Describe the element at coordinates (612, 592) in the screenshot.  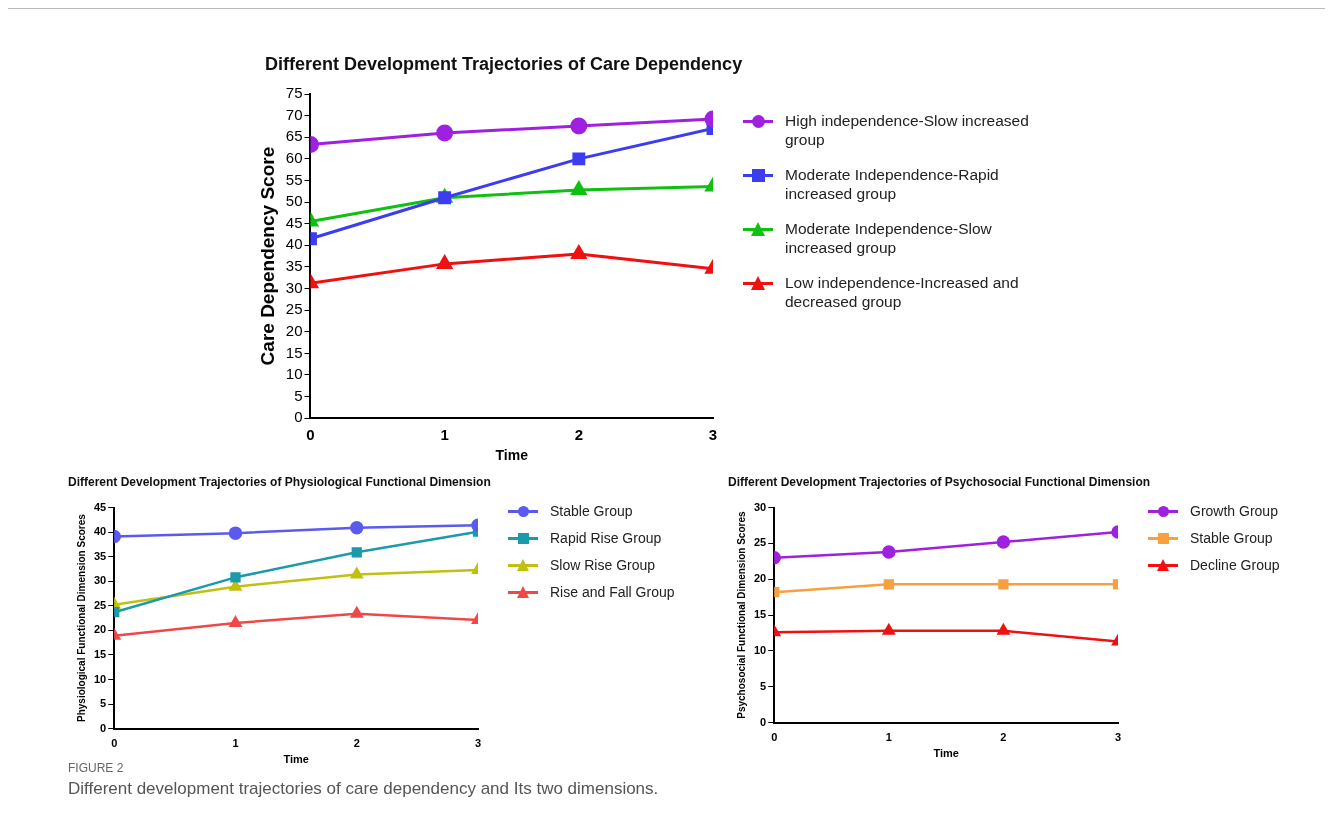
I see `legend-label: Rise and Fall Group` at that location.